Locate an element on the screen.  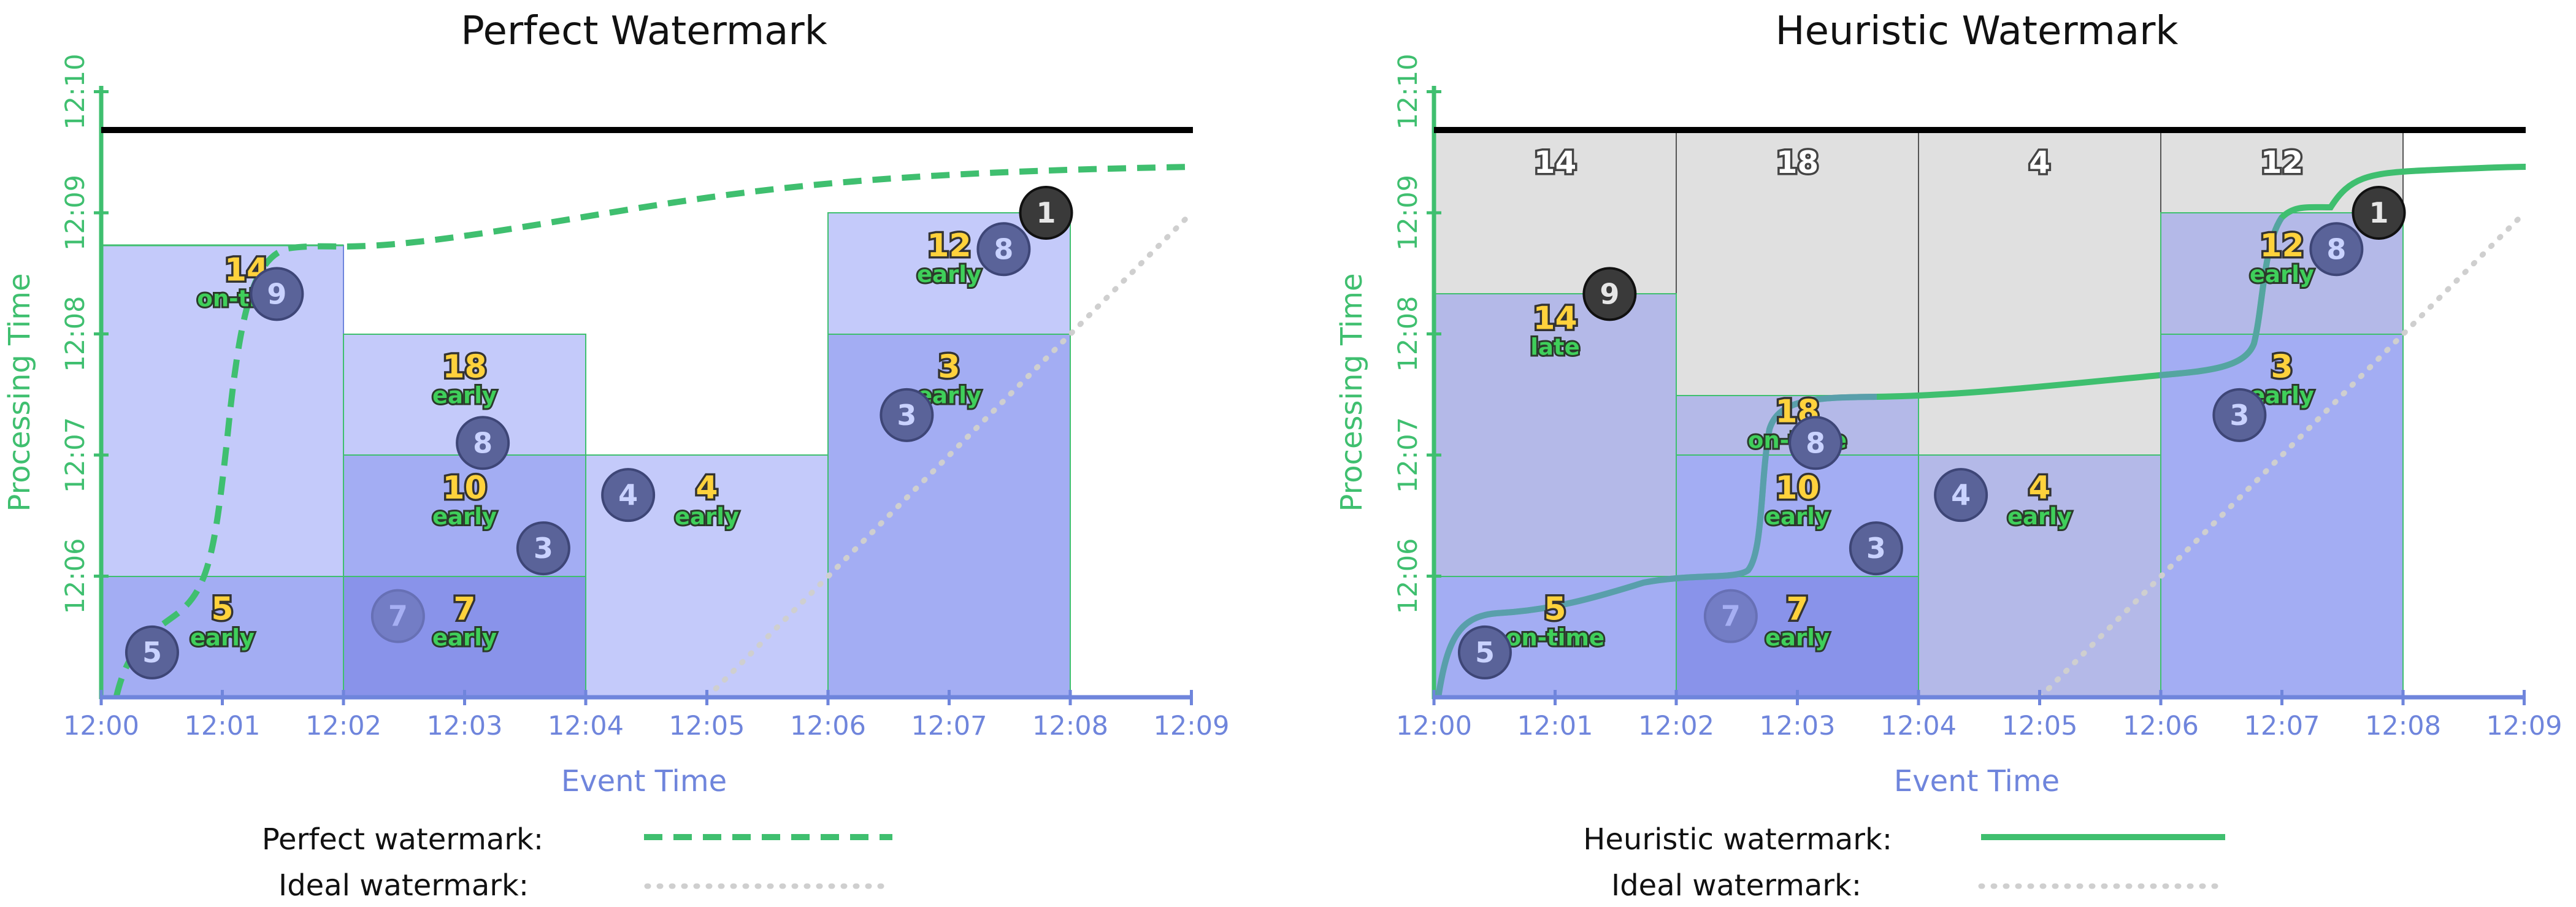
pane-output-count: 7 is located at coordinates (464, 609).